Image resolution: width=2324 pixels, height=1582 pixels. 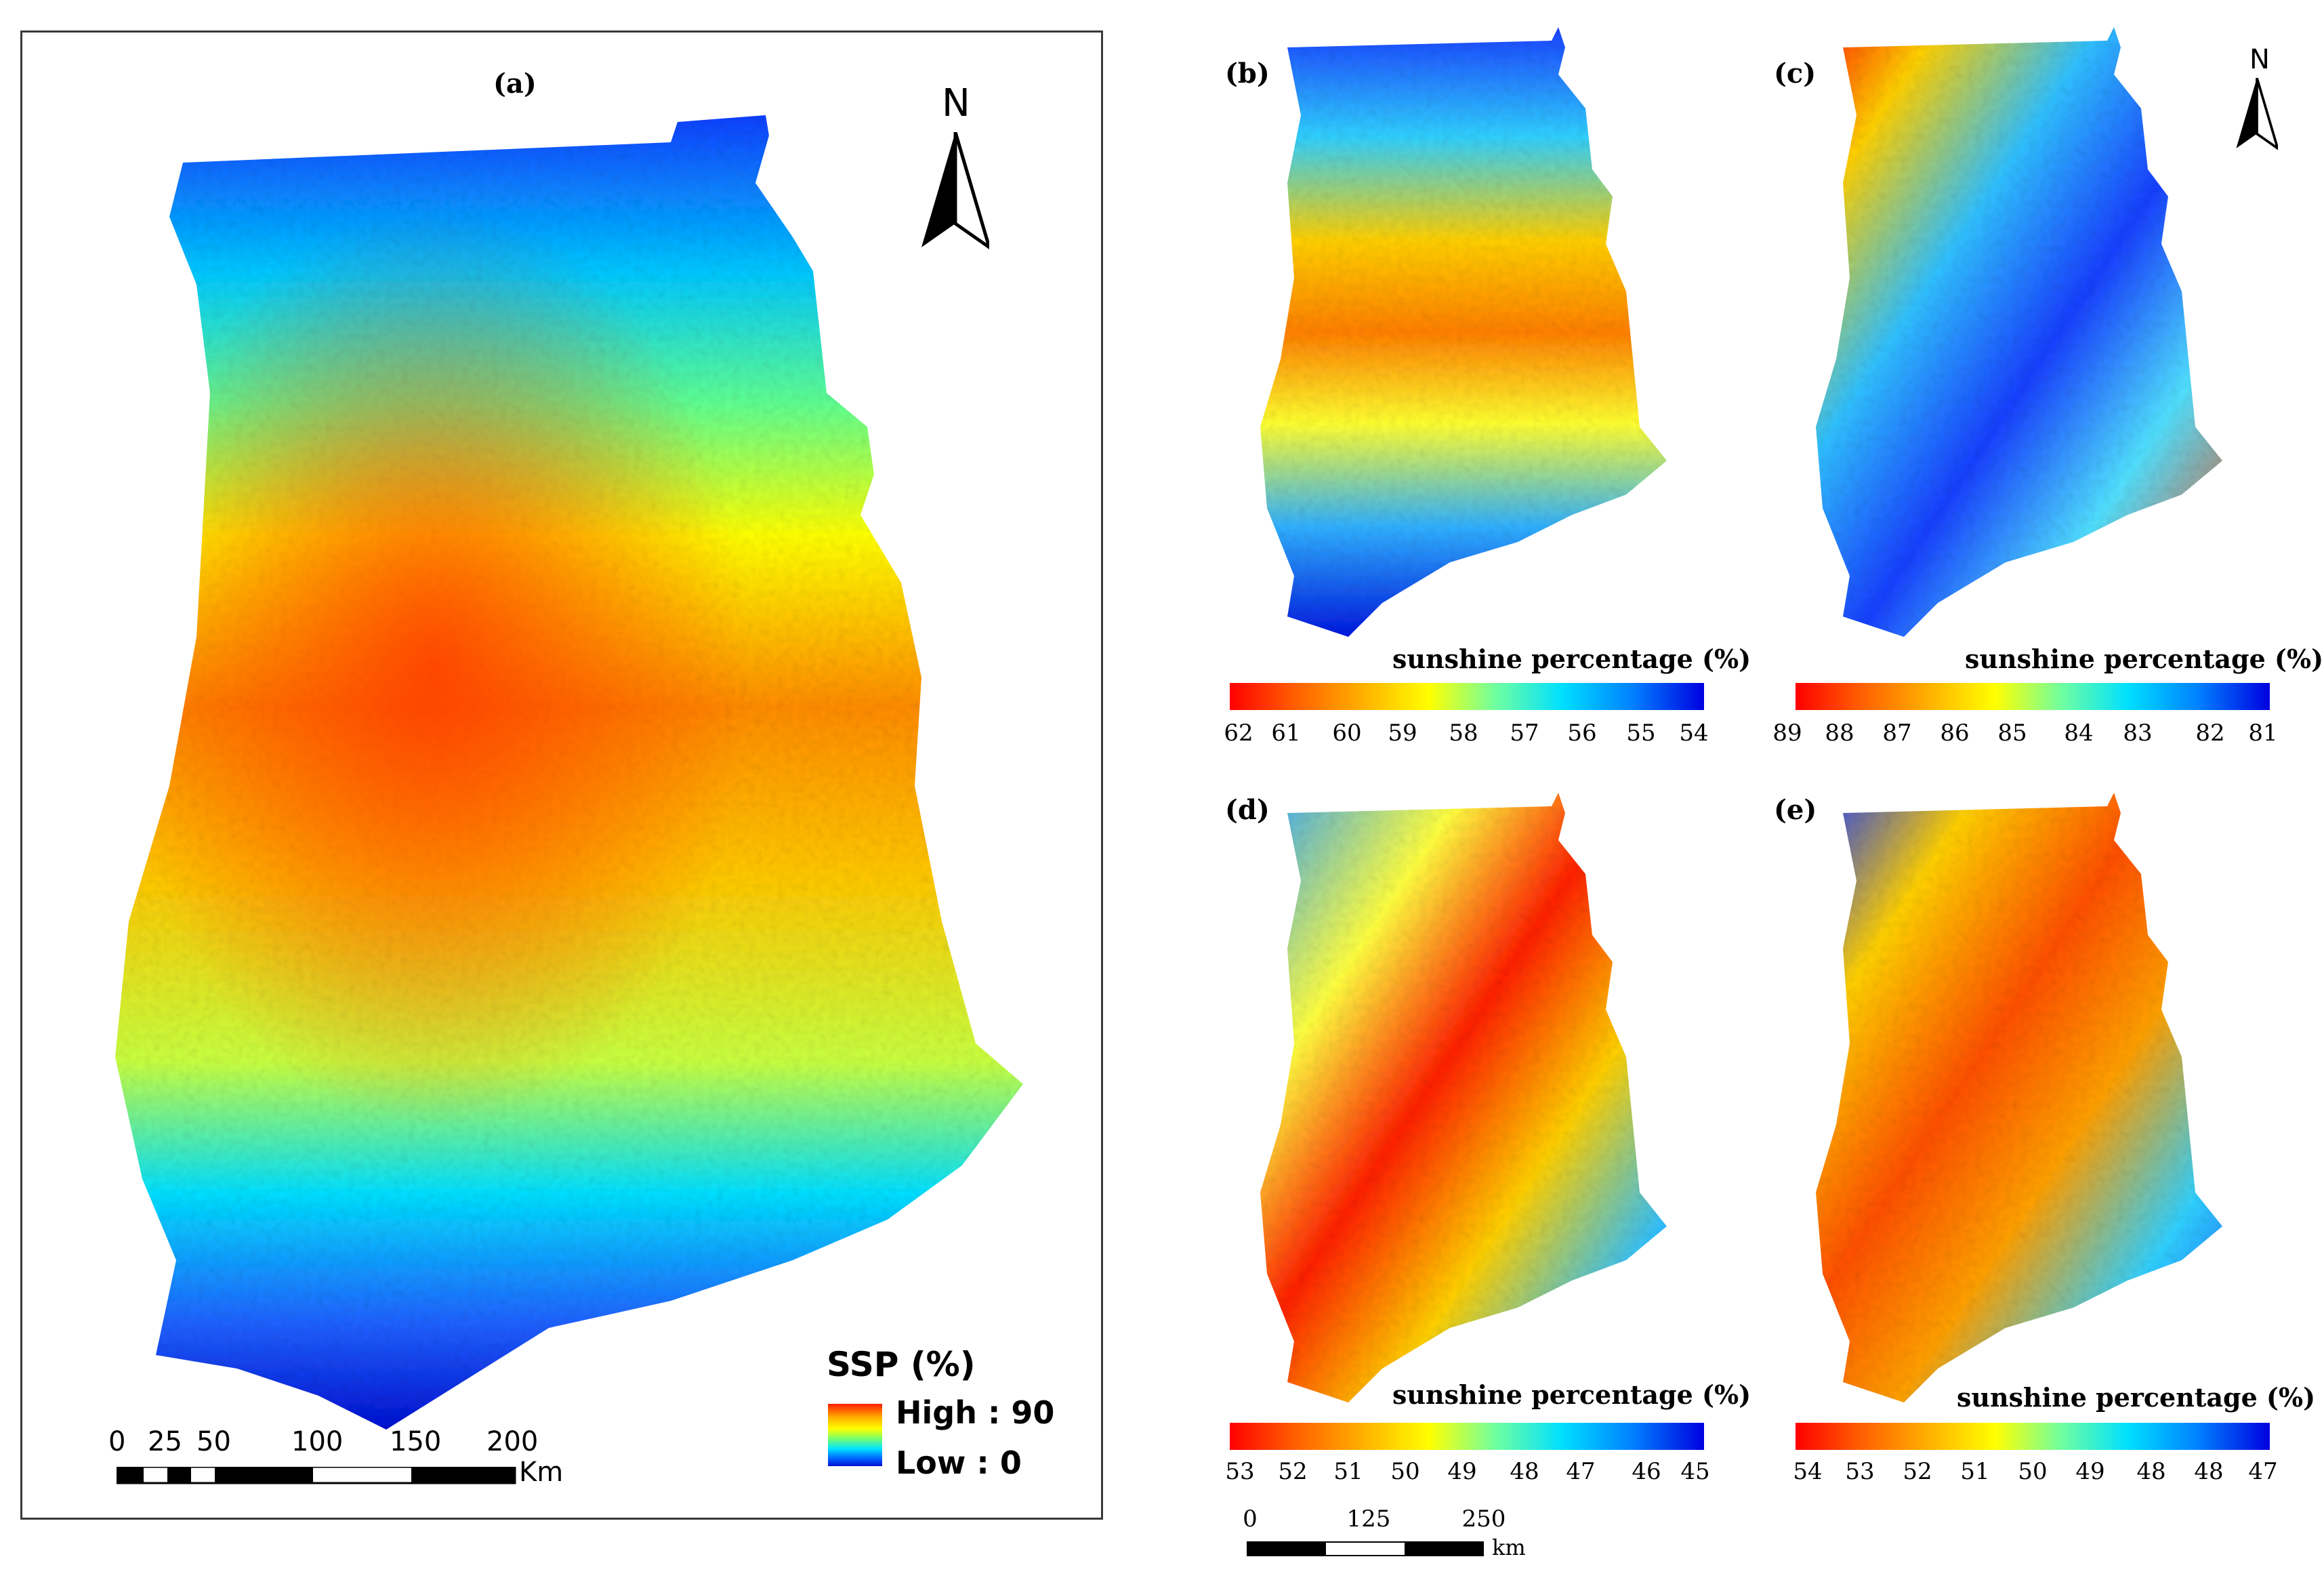 What do you see at coordinates (165, 1442) in the screenshot?
I see `panel-a-scale-tick: 25` at bounding box center [165, 1442].